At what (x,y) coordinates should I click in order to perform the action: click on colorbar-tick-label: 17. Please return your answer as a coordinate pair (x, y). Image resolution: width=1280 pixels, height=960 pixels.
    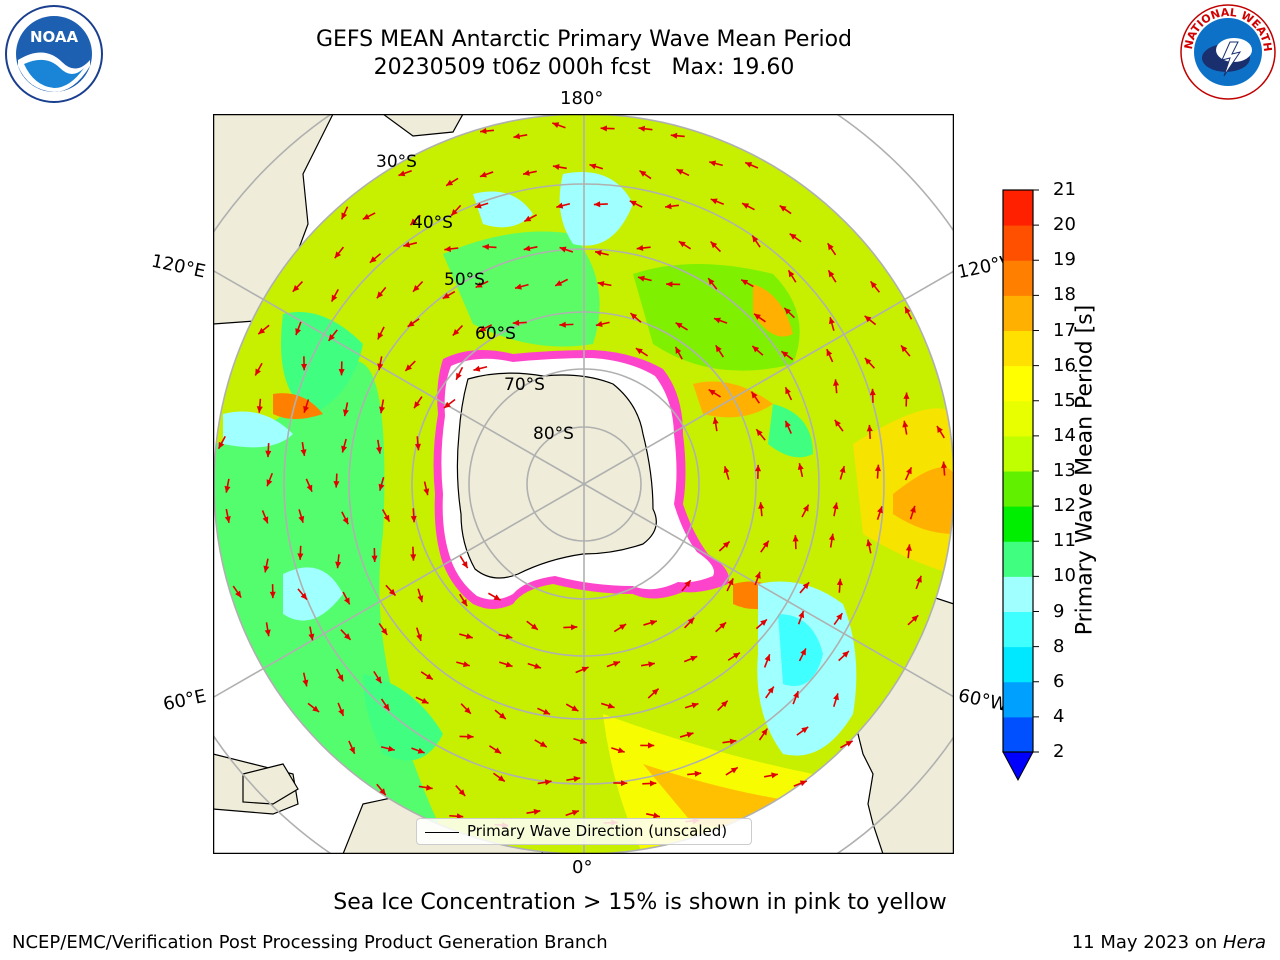
    Looking at the image, I should click on (1064, 330).